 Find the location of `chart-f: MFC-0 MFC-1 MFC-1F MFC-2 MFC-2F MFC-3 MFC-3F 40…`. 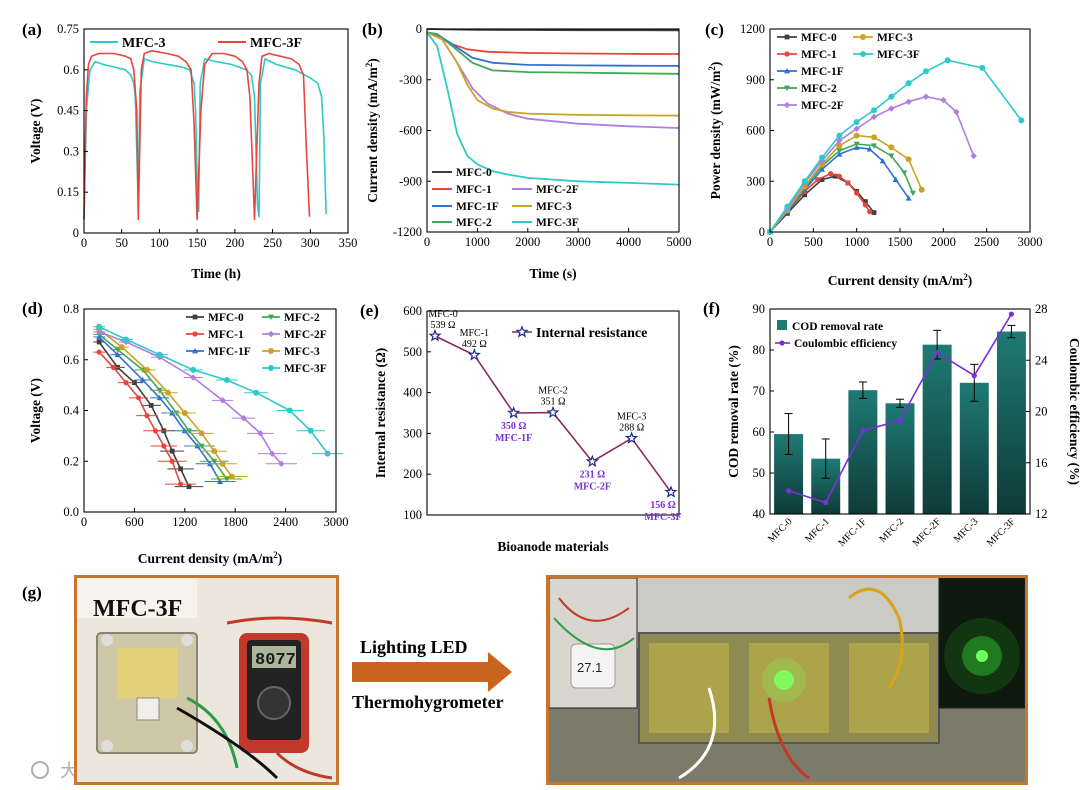

chart-f: MFC-0 MFC-1 MFC-1F MFC-2 MFC-2F MFC-3 MFC-3F 40… is located at coordinates (903, 425).